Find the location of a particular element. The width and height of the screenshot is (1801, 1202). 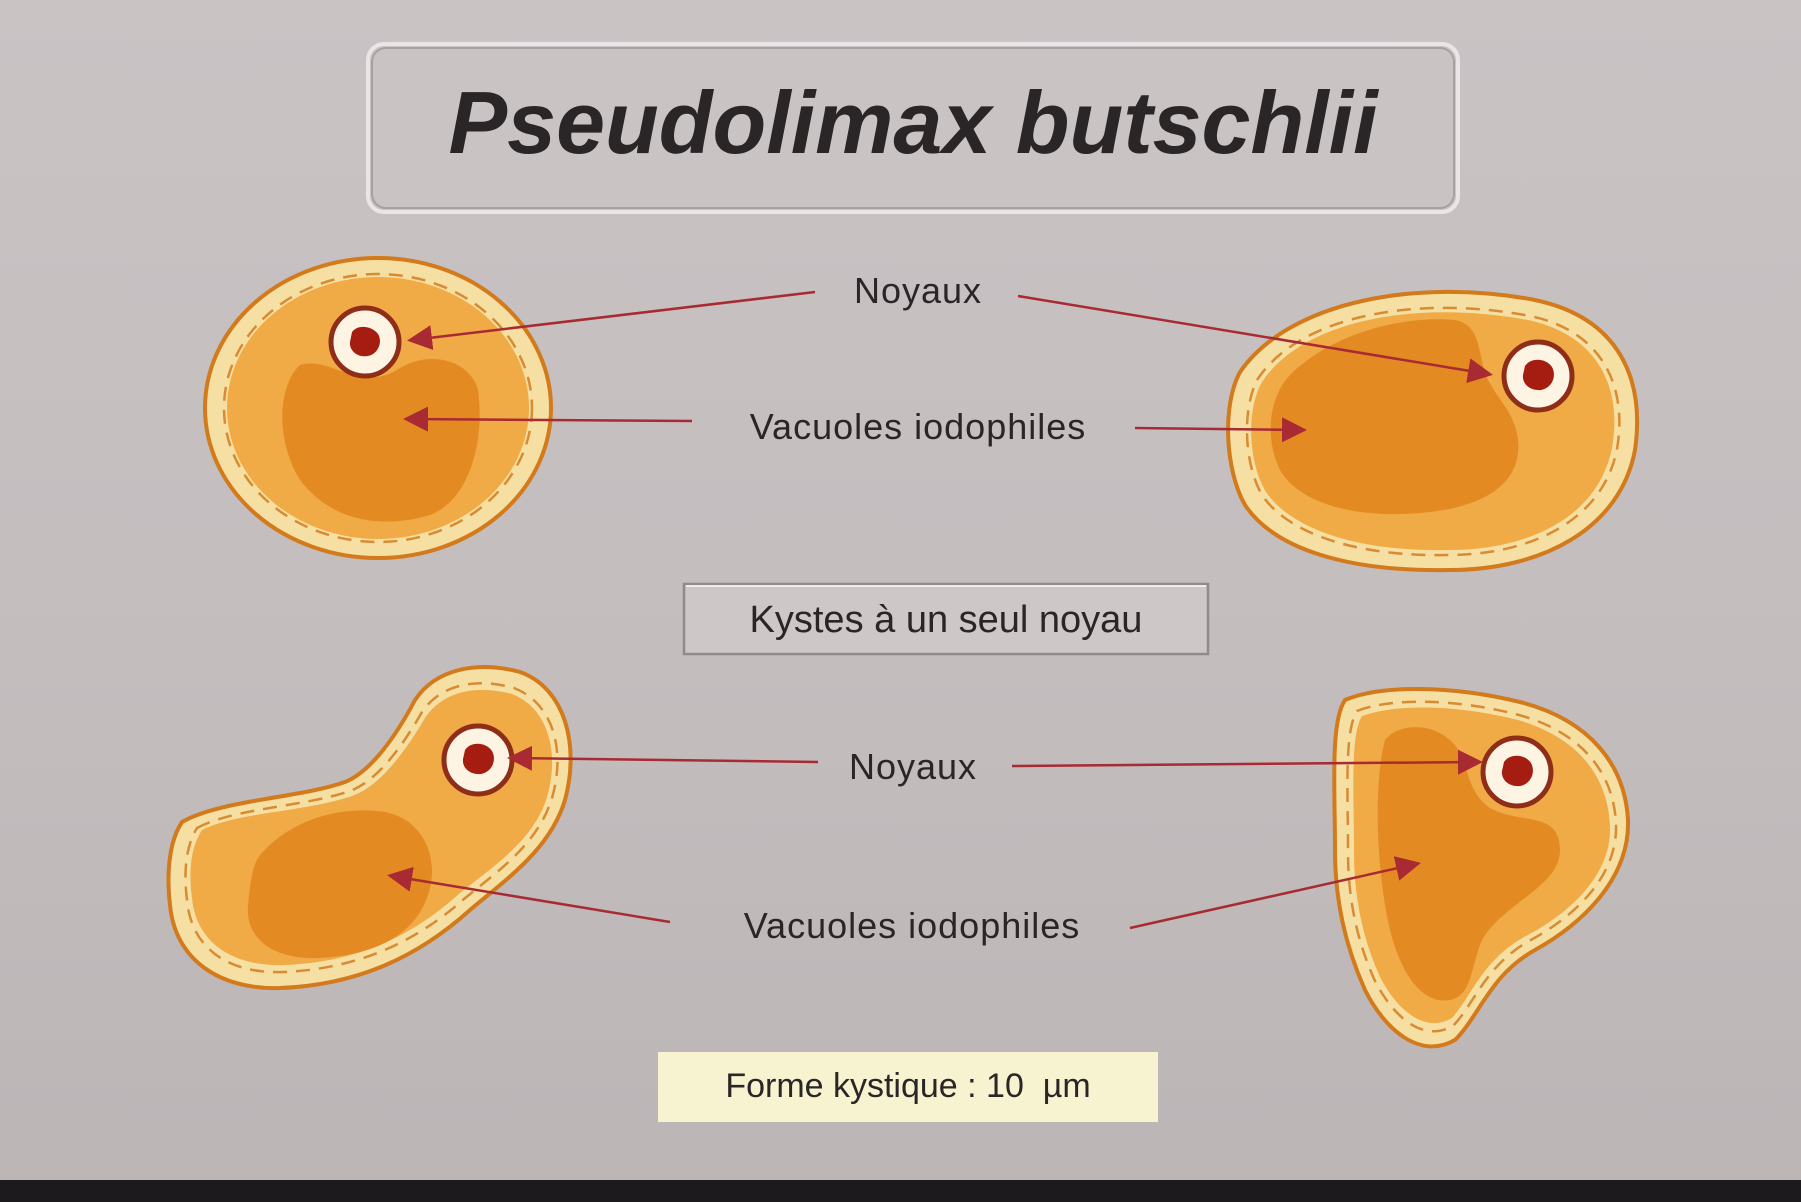

cyst-bottom-left is located at coordinates (369, 828).